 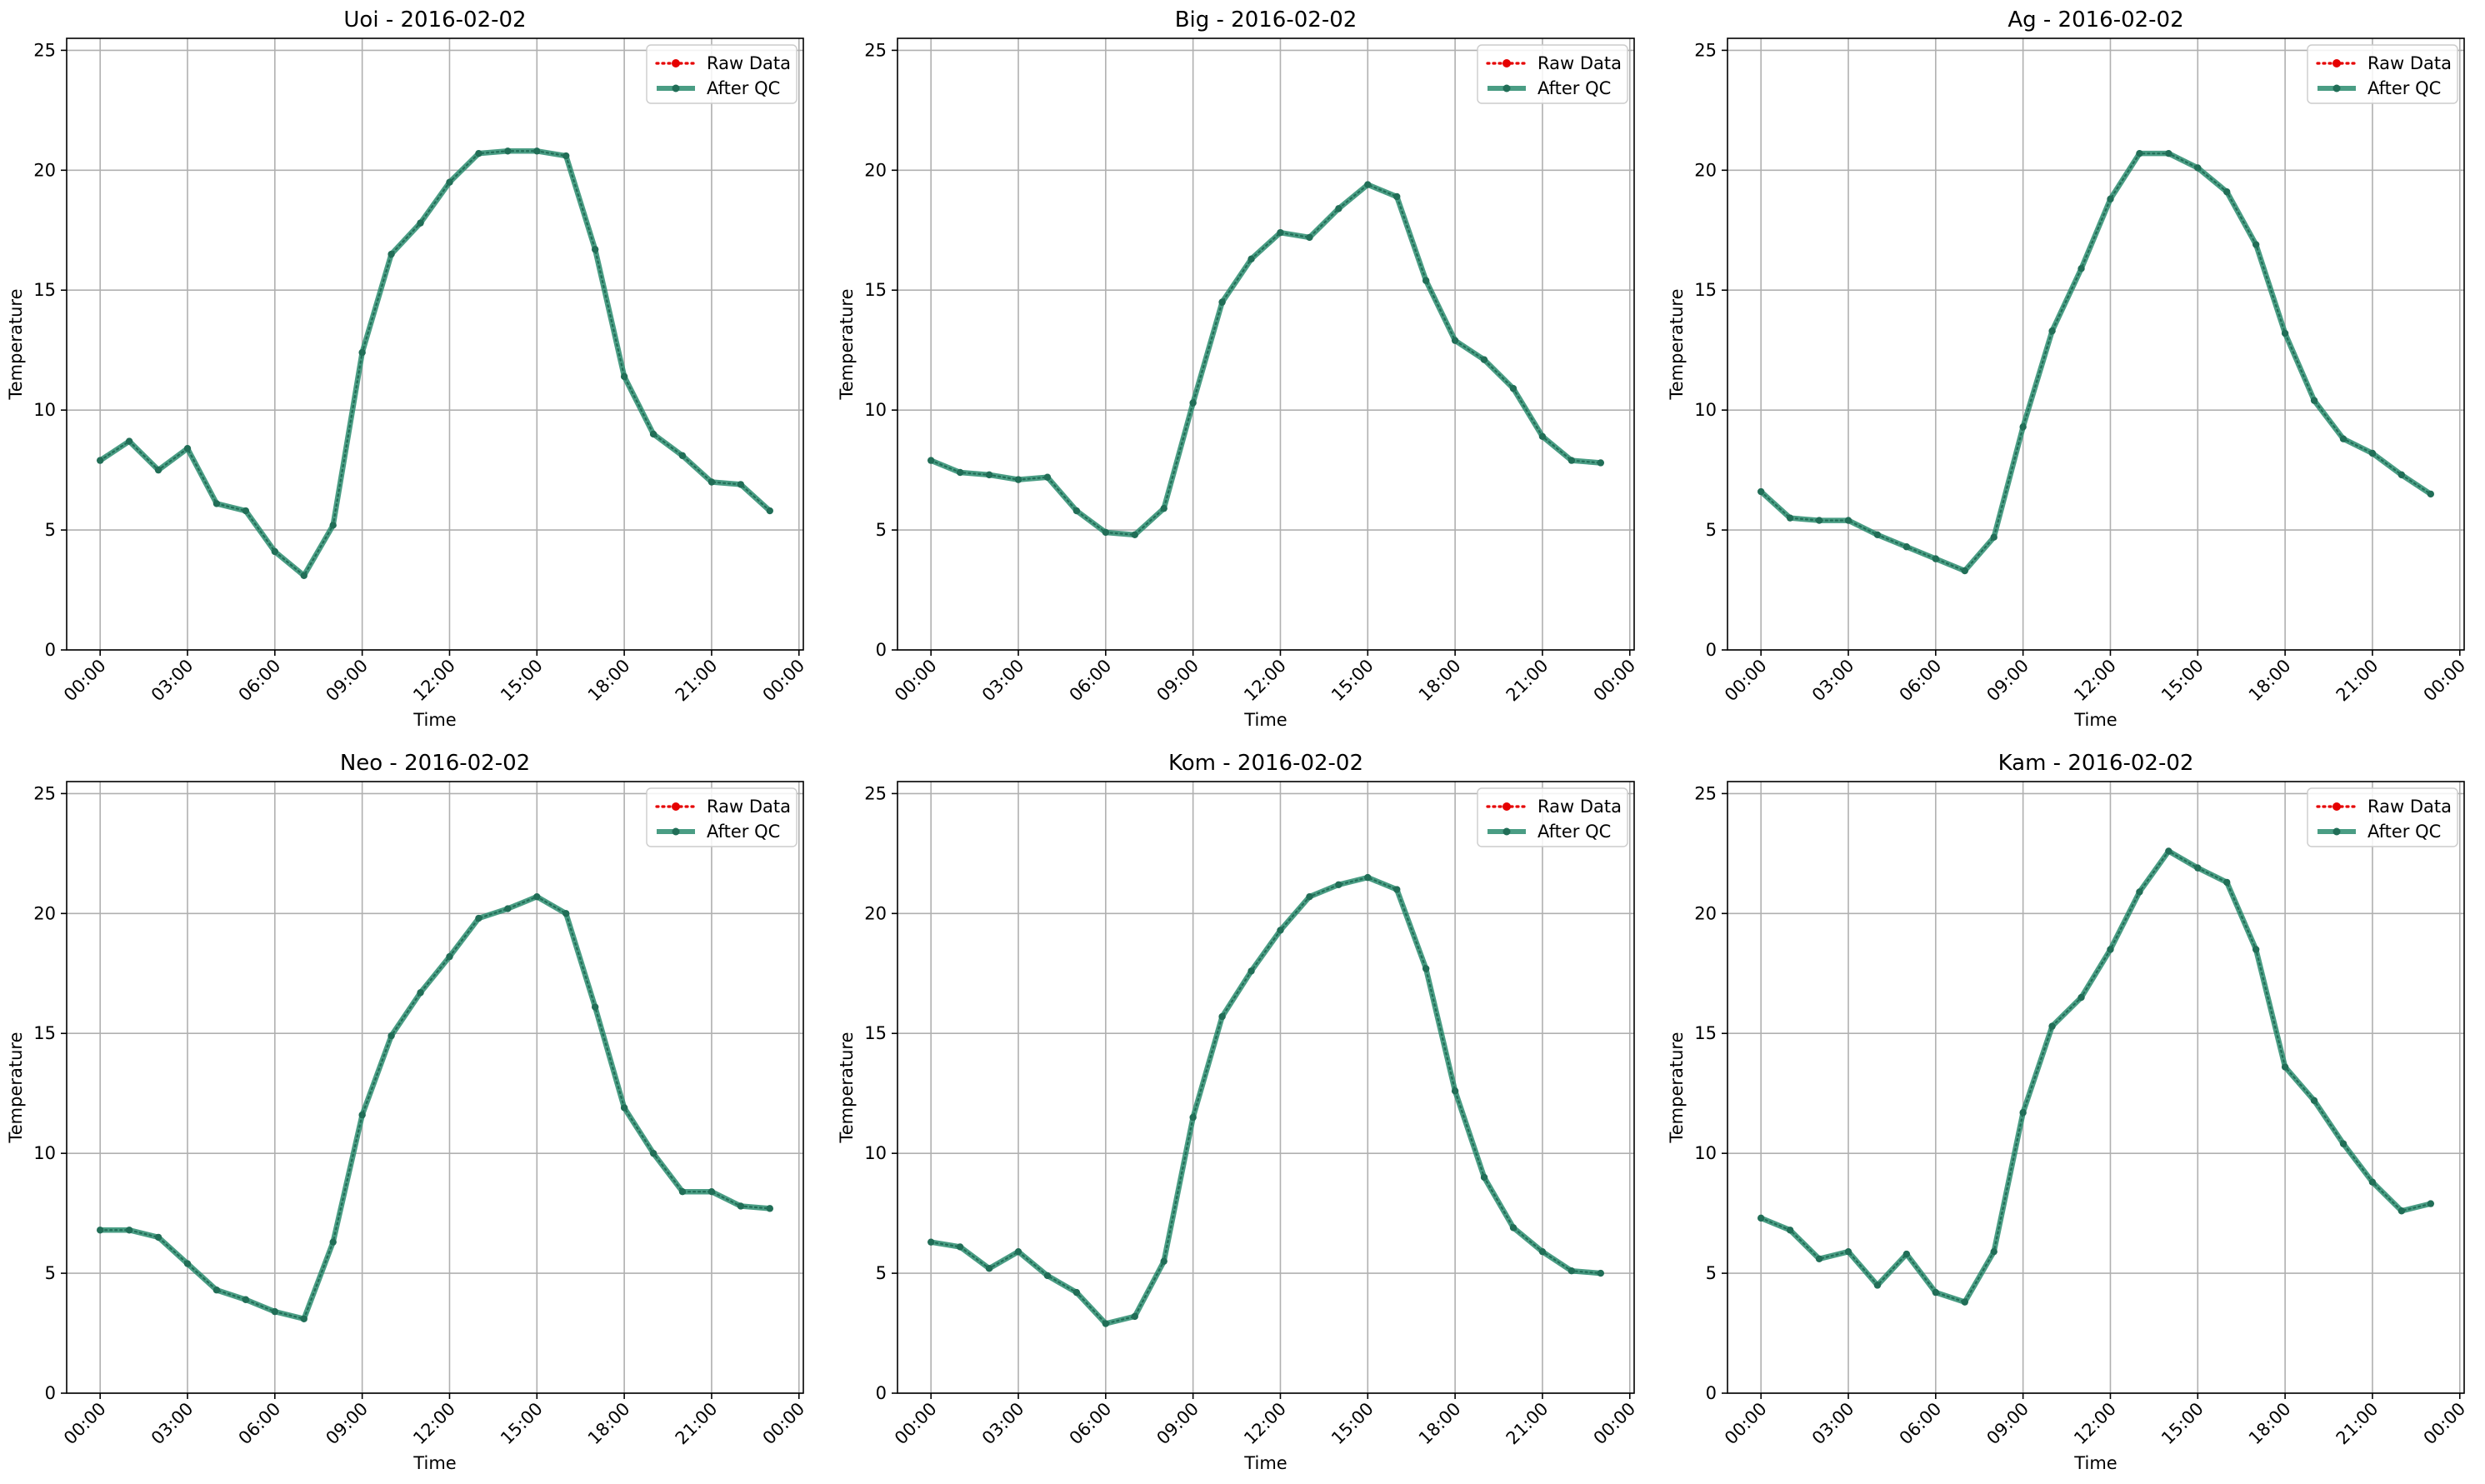 What do you see at coordinates (1440, 681) in the screenshot?
I see `x-tick-label: 18:00` at bounding box center [1440, 681].